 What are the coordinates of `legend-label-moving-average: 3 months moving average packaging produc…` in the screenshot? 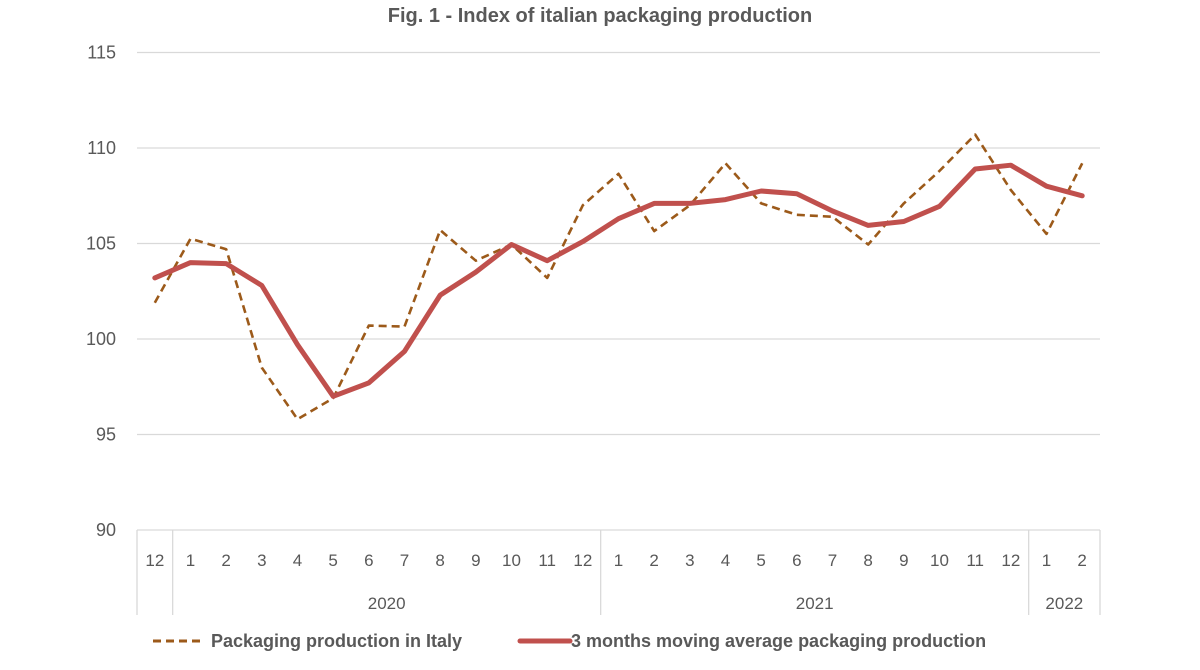 It's located at (778, 641).